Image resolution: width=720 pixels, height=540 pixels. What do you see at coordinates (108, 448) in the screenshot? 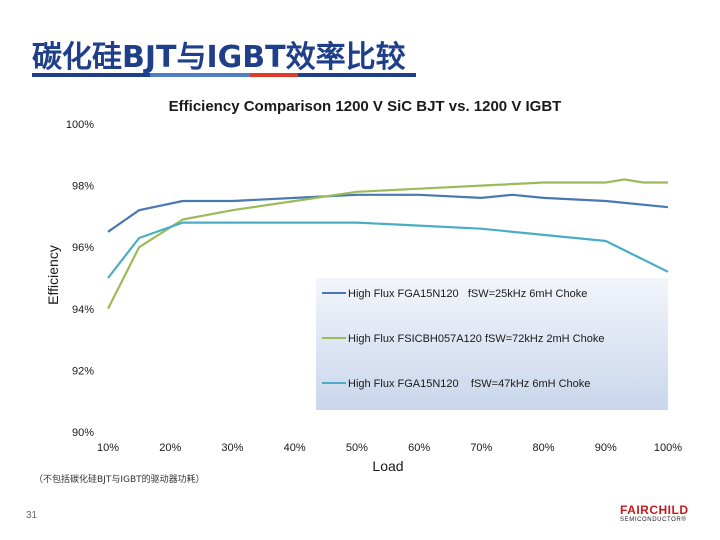
I see `x-tick-label: 10%` at bounding box center [108, 448].